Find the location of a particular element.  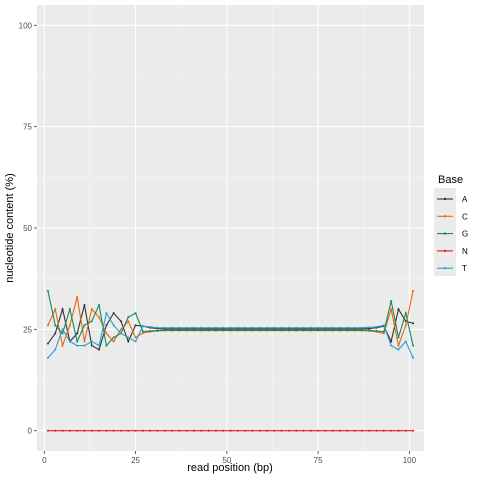

legend-label: C is located at coordinates (465, 216).